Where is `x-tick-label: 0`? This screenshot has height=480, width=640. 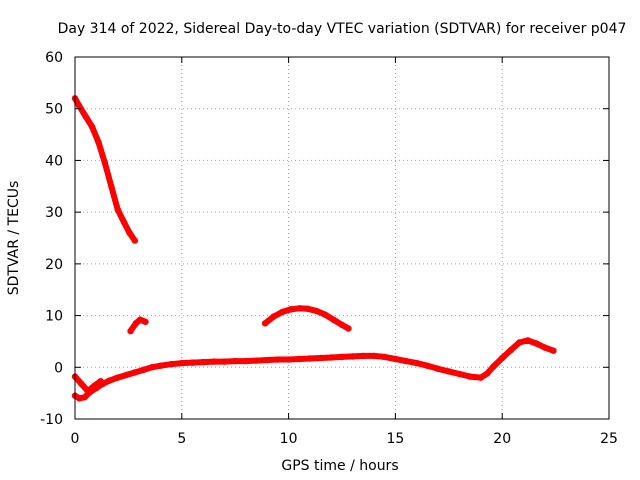
x-tick-label: 0 is located at coordinates (75, 439).